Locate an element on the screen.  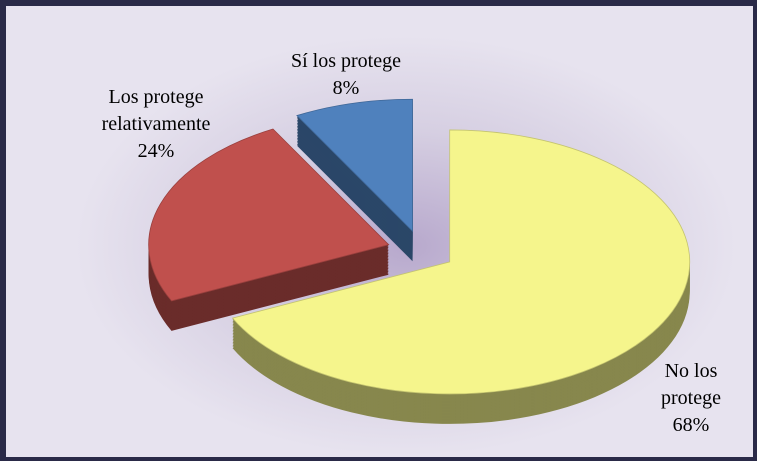
value-label: 68% is located at coordinates (691, 425).